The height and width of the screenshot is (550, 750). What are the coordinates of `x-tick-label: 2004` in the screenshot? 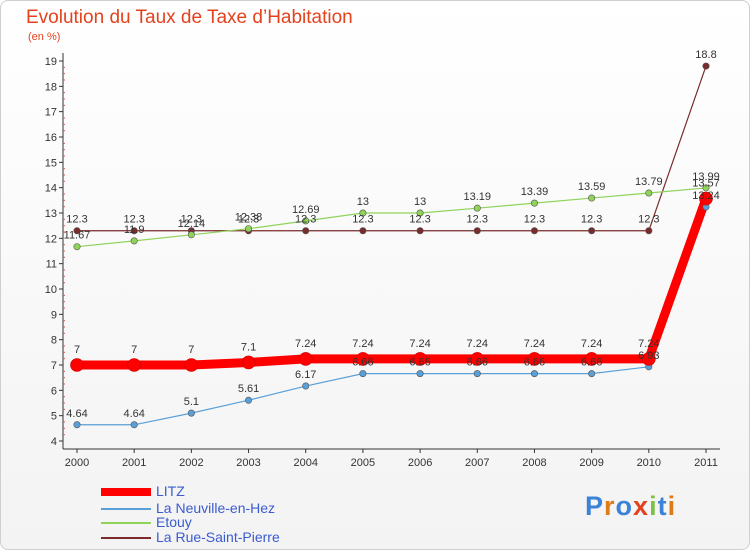 It's located at (305, 463).